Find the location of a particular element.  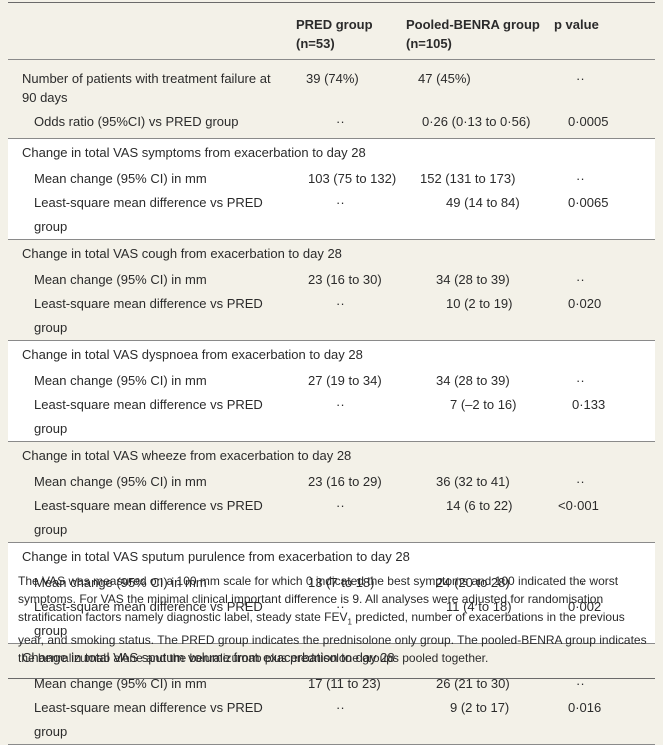

benra-value: 26 (21 to 30) is located at coordinates (473, 683).